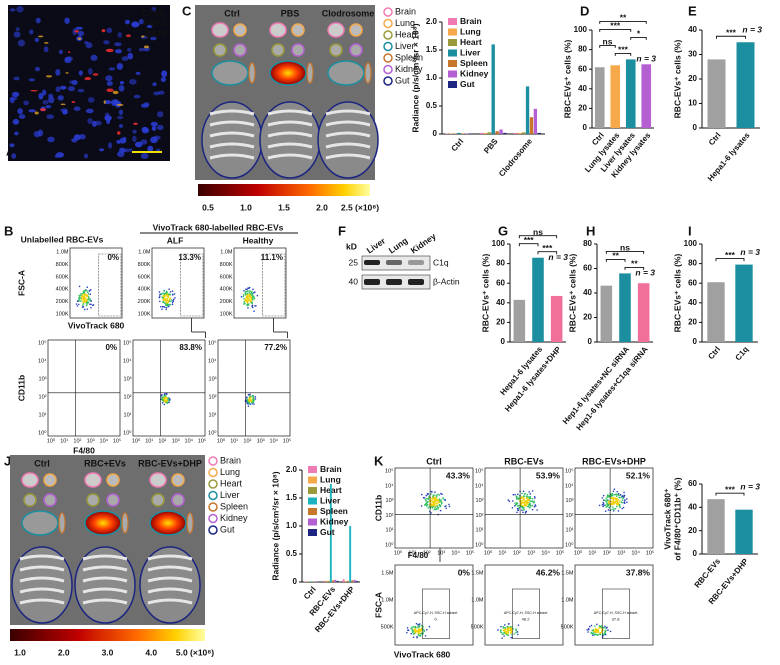 The width and height of the screenshot is (780, 665). What do you see at coordinates (387, 600) in the screenshot?
I see `y-tick-label: 1.0M` at bounding box center [387, 600].